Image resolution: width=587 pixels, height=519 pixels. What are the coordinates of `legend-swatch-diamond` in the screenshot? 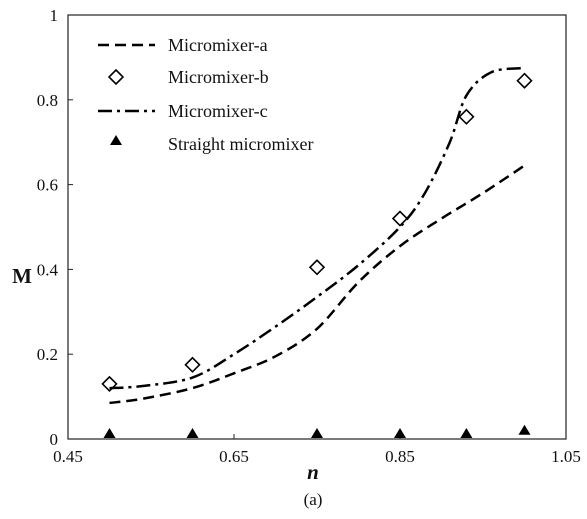 It's located at (116, 77).